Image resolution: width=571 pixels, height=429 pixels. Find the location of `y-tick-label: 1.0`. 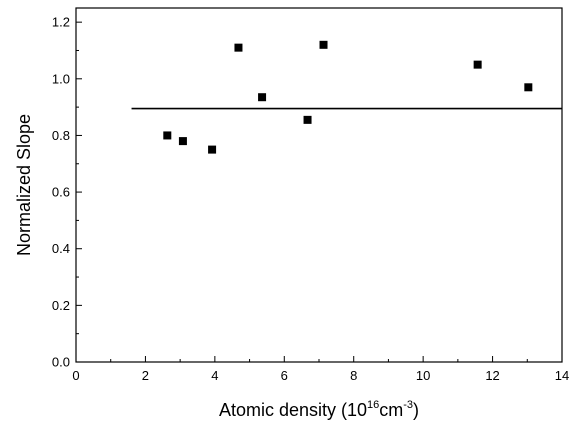

y-tick-label: 1.0 is located at coordinates (61, 78).